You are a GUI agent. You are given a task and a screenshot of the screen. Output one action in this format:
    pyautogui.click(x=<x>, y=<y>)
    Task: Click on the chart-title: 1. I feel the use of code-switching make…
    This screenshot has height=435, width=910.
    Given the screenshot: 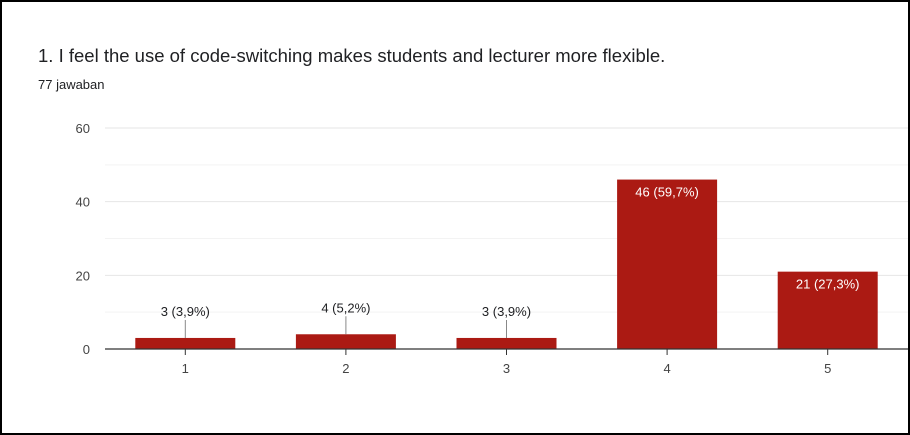 What is the action you would take?
    pyautogui.click(x=352, y=55)
    